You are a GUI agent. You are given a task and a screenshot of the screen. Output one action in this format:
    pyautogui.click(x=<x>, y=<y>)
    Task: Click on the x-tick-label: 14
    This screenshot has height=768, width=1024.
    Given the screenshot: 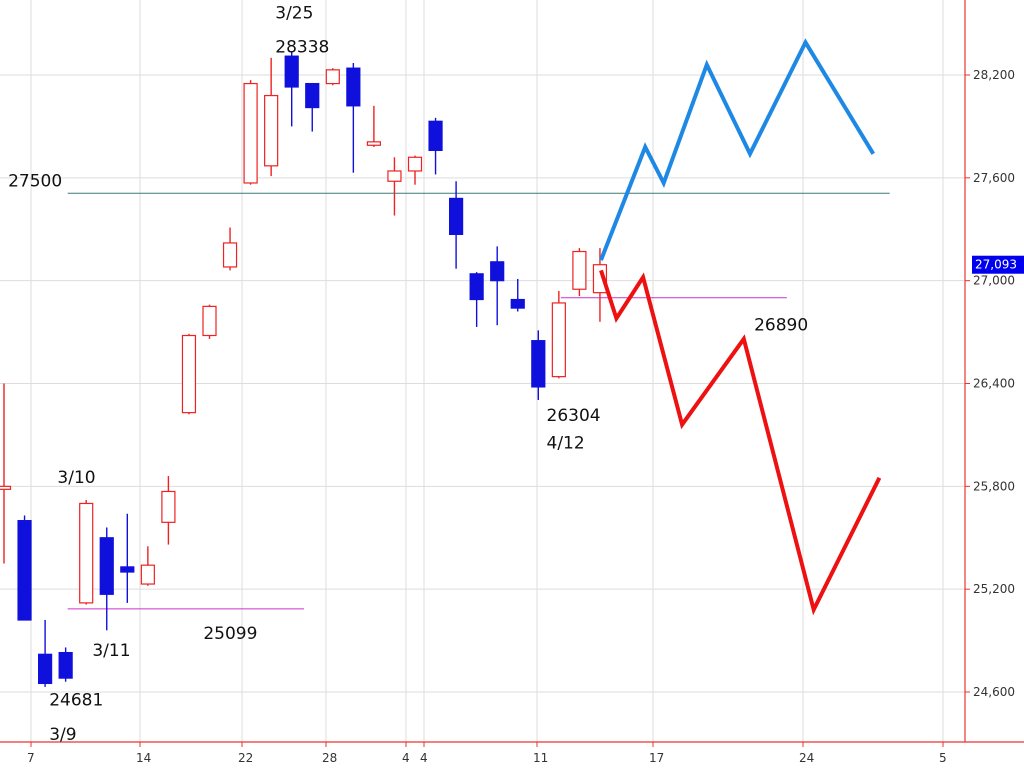 What is the action you would take?
    pyautogui.click(x=143, y=758)
    